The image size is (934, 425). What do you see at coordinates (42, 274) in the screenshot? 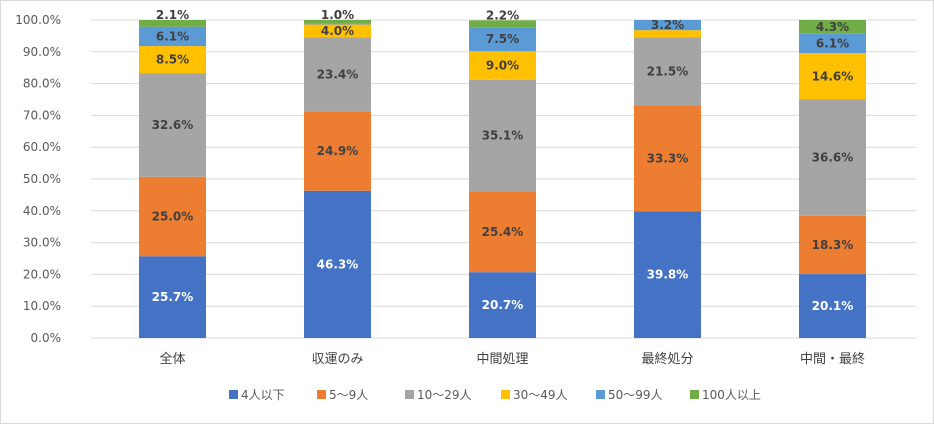
I see `y-tick-label: 20.0%` at bounding box center [42, 274].